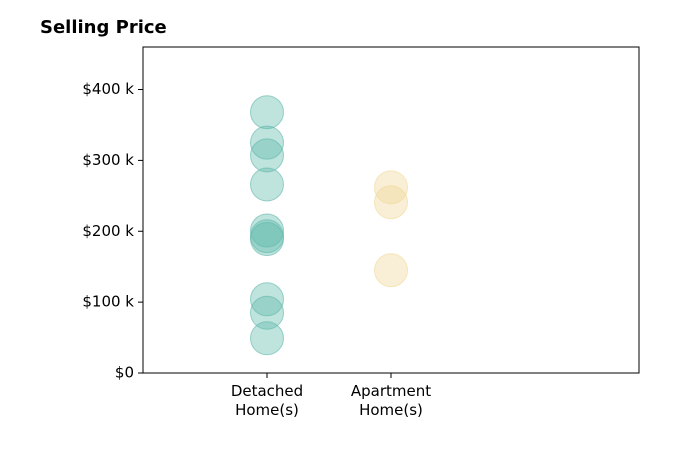  What do you see at coordinates (108, 302) in the screenshot?
I see `y-tick-label: $100 k` at bounding box center [108, 302].